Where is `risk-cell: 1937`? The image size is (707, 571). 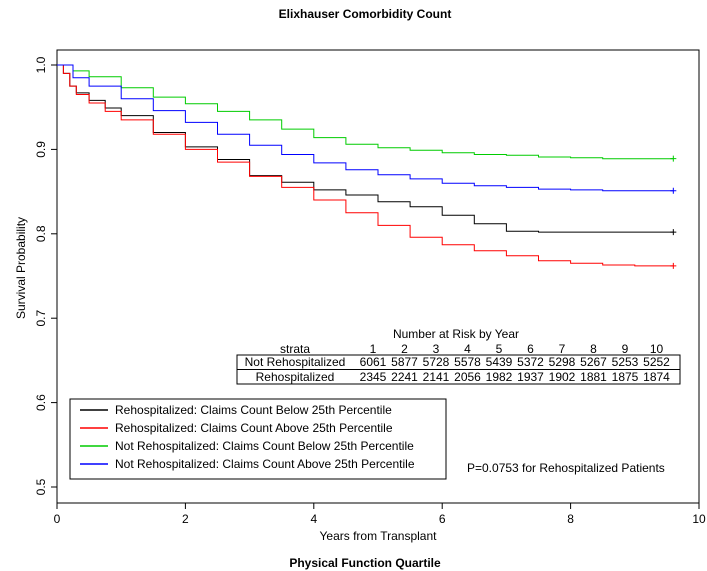 risk-cell: 1937 is located at coordinates (530, 377).